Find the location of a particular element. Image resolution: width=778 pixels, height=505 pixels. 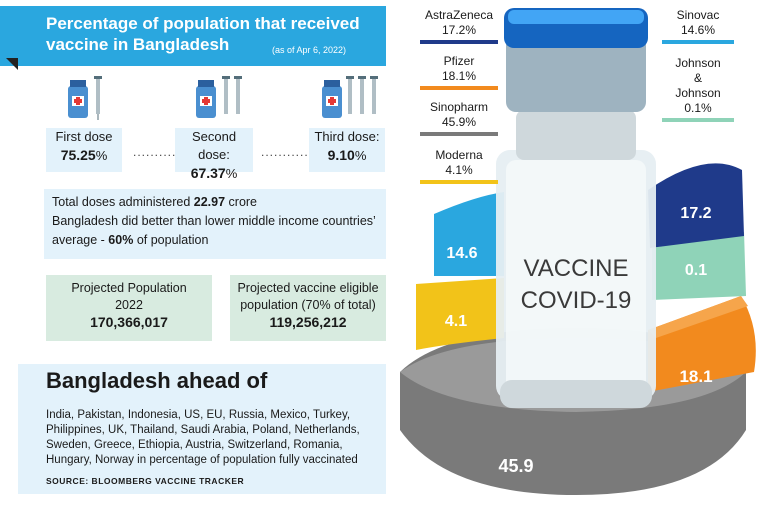

total-prefix: Total doses administered is located at coordinates (121, 202).